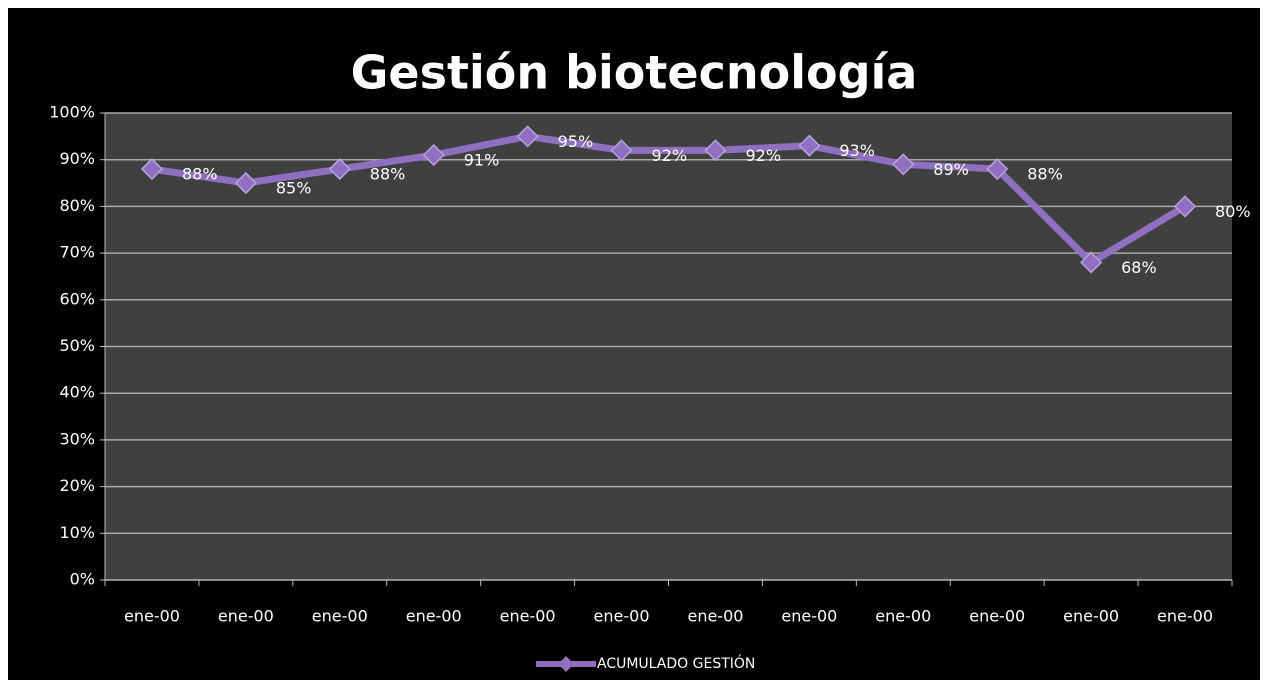 Image resolution: width=1268 pixels, height=685 pixels. Describe the element at coordinates (951, 169) in the screenshot. I see `data-label: 89%` at that location.